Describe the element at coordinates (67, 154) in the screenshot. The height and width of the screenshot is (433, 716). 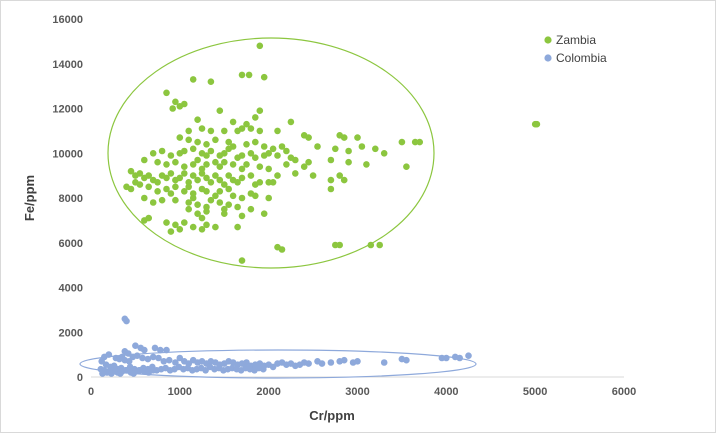
I see `y-tick-label: 10000` at that location.